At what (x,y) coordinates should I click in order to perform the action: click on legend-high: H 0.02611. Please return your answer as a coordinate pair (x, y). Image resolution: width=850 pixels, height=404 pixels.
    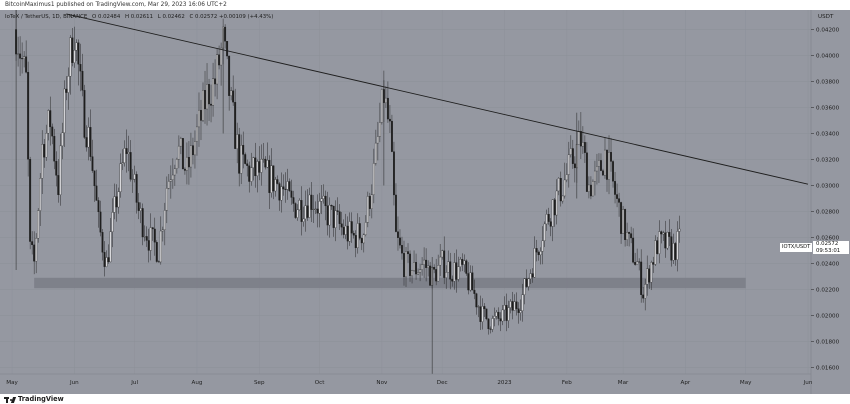
    Looking at the image, I should click on (139, 17).